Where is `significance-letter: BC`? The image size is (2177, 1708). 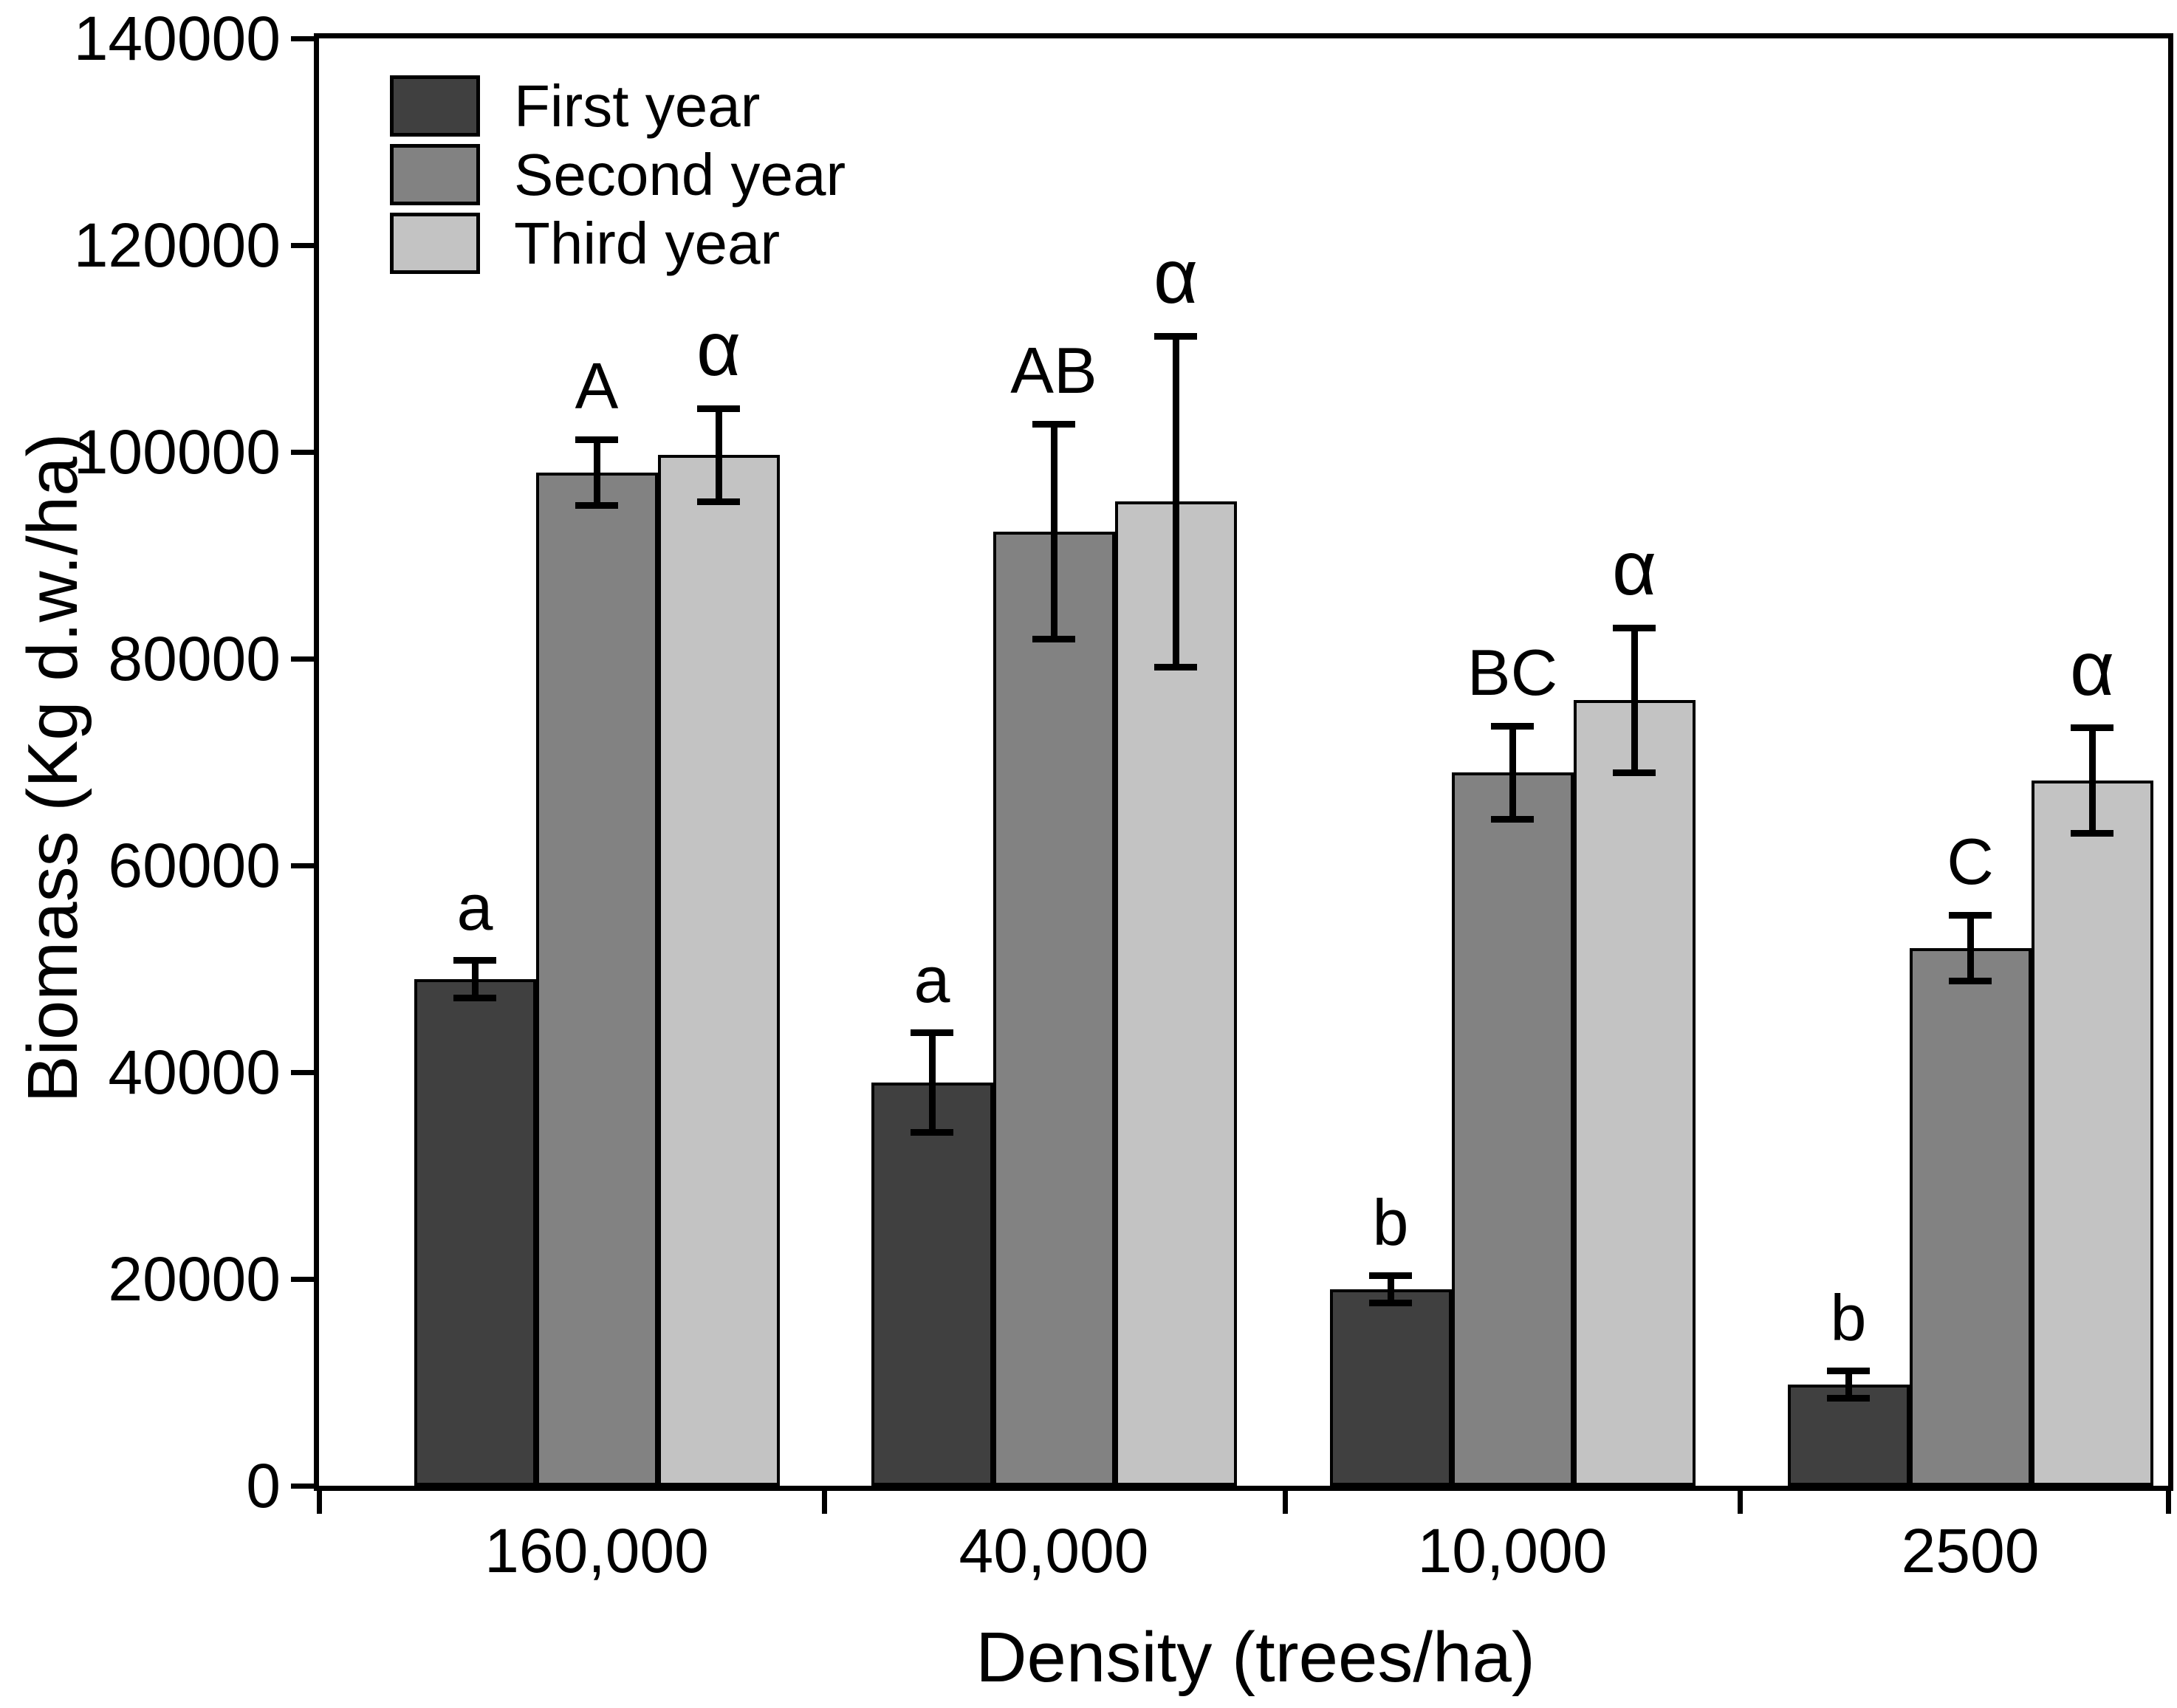
significance-letter: BC is located at coordinates (1512, 673).